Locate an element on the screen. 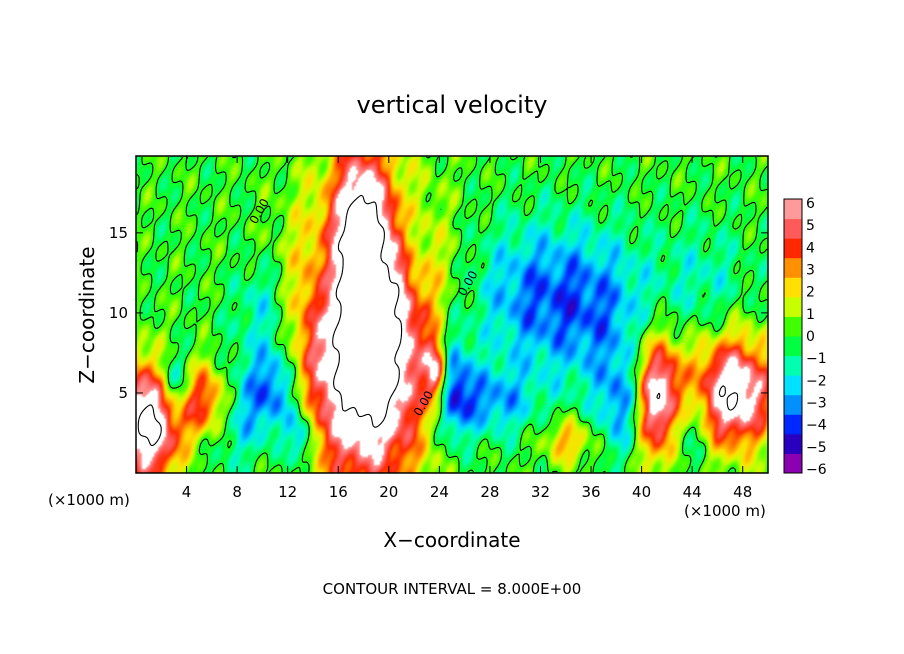 This screenshot has width=904, height=654. y-axis-label: Z−coordinate is located at coordinates (87, 314).